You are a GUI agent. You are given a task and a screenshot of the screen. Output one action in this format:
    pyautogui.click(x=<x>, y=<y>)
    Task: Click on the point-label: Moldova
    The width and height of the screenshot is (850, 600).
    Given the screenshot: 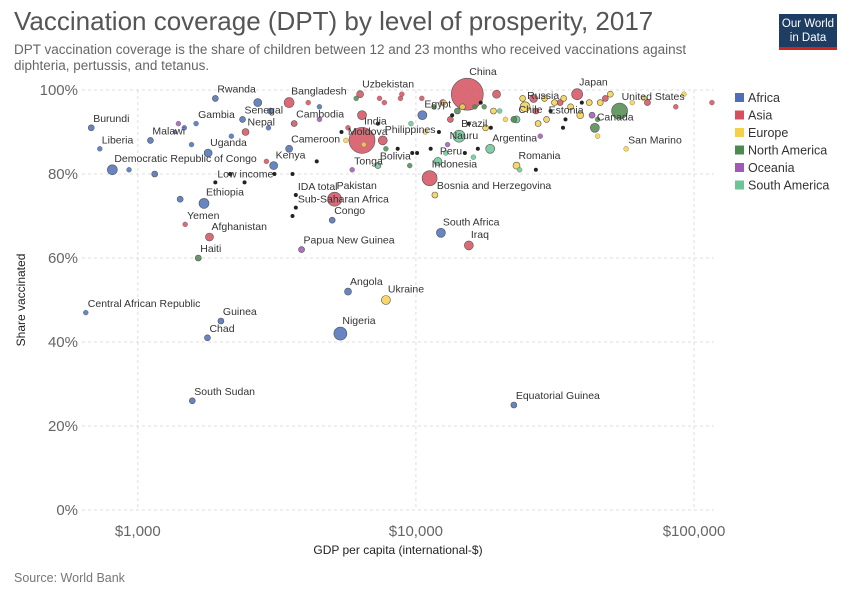 What is the action you would take?
    pyautogui.click(x=368, y=132)
    